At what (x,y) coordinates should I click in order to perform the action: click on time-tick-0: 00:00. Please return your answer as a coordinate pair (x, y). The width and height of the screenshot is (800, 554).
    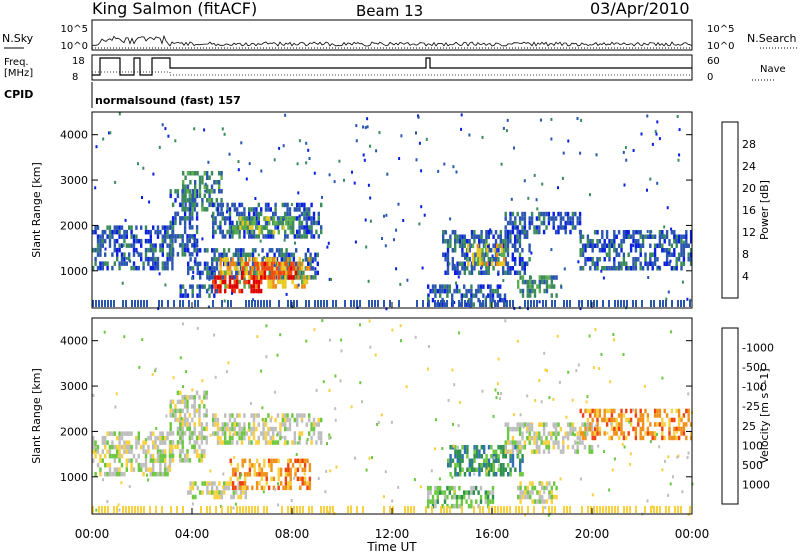
    Looking at the image, I should click on (92, 534).